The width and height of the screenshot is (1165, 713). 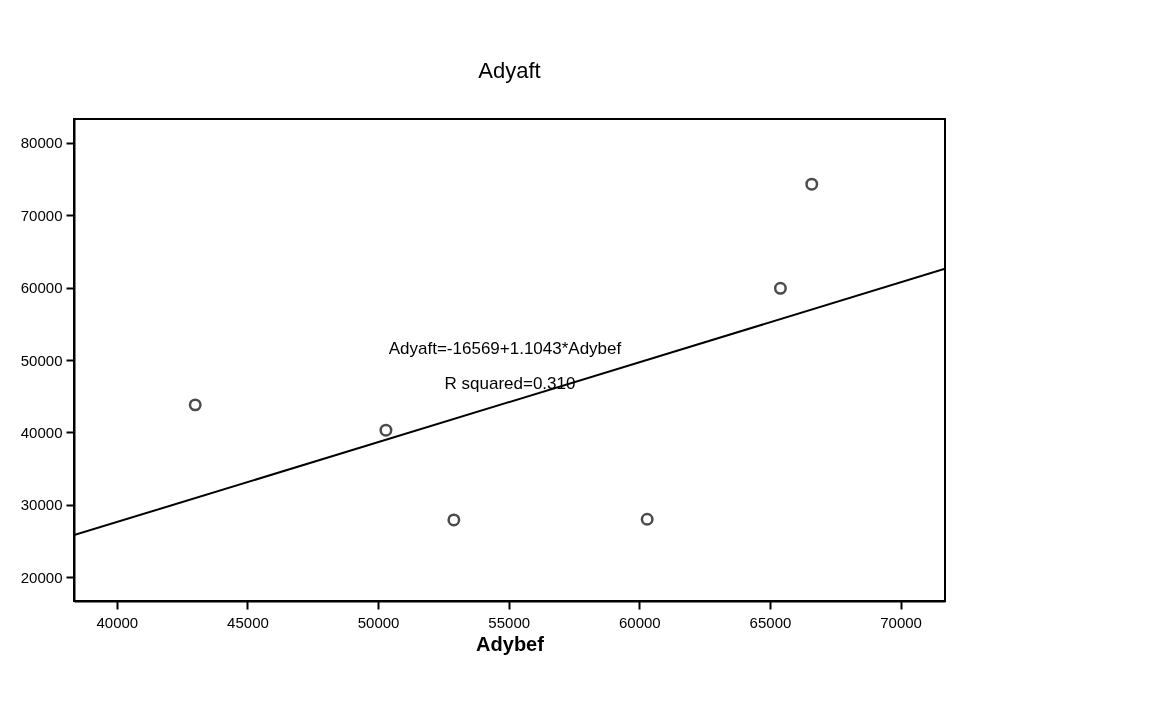 I want to click on y-tick-label: 70000, so click(x=41, y=215).